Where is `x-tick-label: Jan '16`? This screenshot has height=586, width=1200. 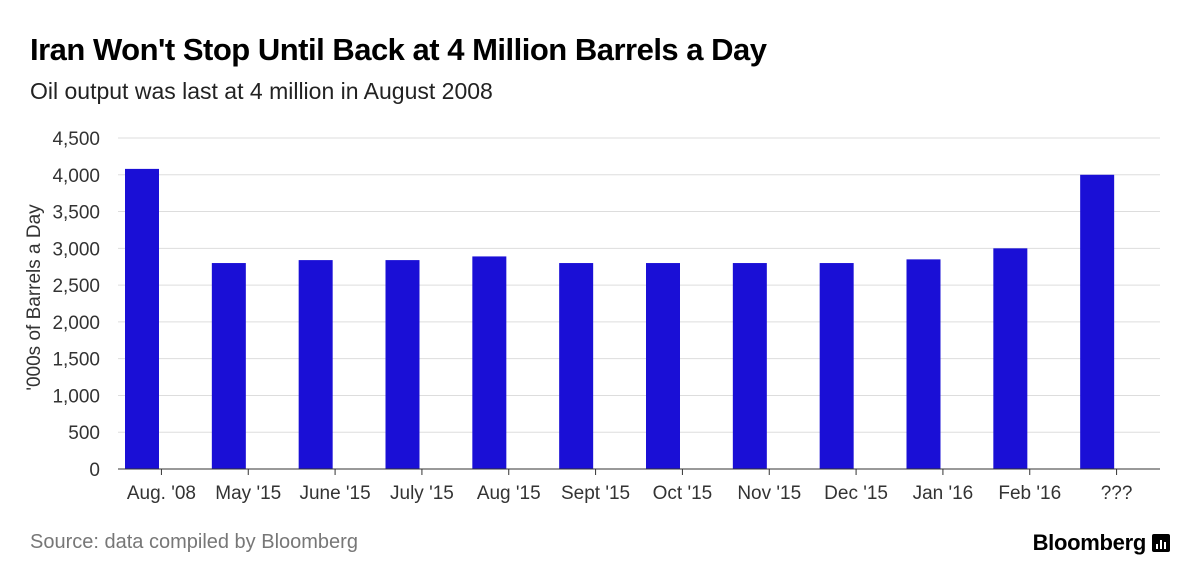 x-tick-label: Jan '16 is located at coordinates (943, 493).